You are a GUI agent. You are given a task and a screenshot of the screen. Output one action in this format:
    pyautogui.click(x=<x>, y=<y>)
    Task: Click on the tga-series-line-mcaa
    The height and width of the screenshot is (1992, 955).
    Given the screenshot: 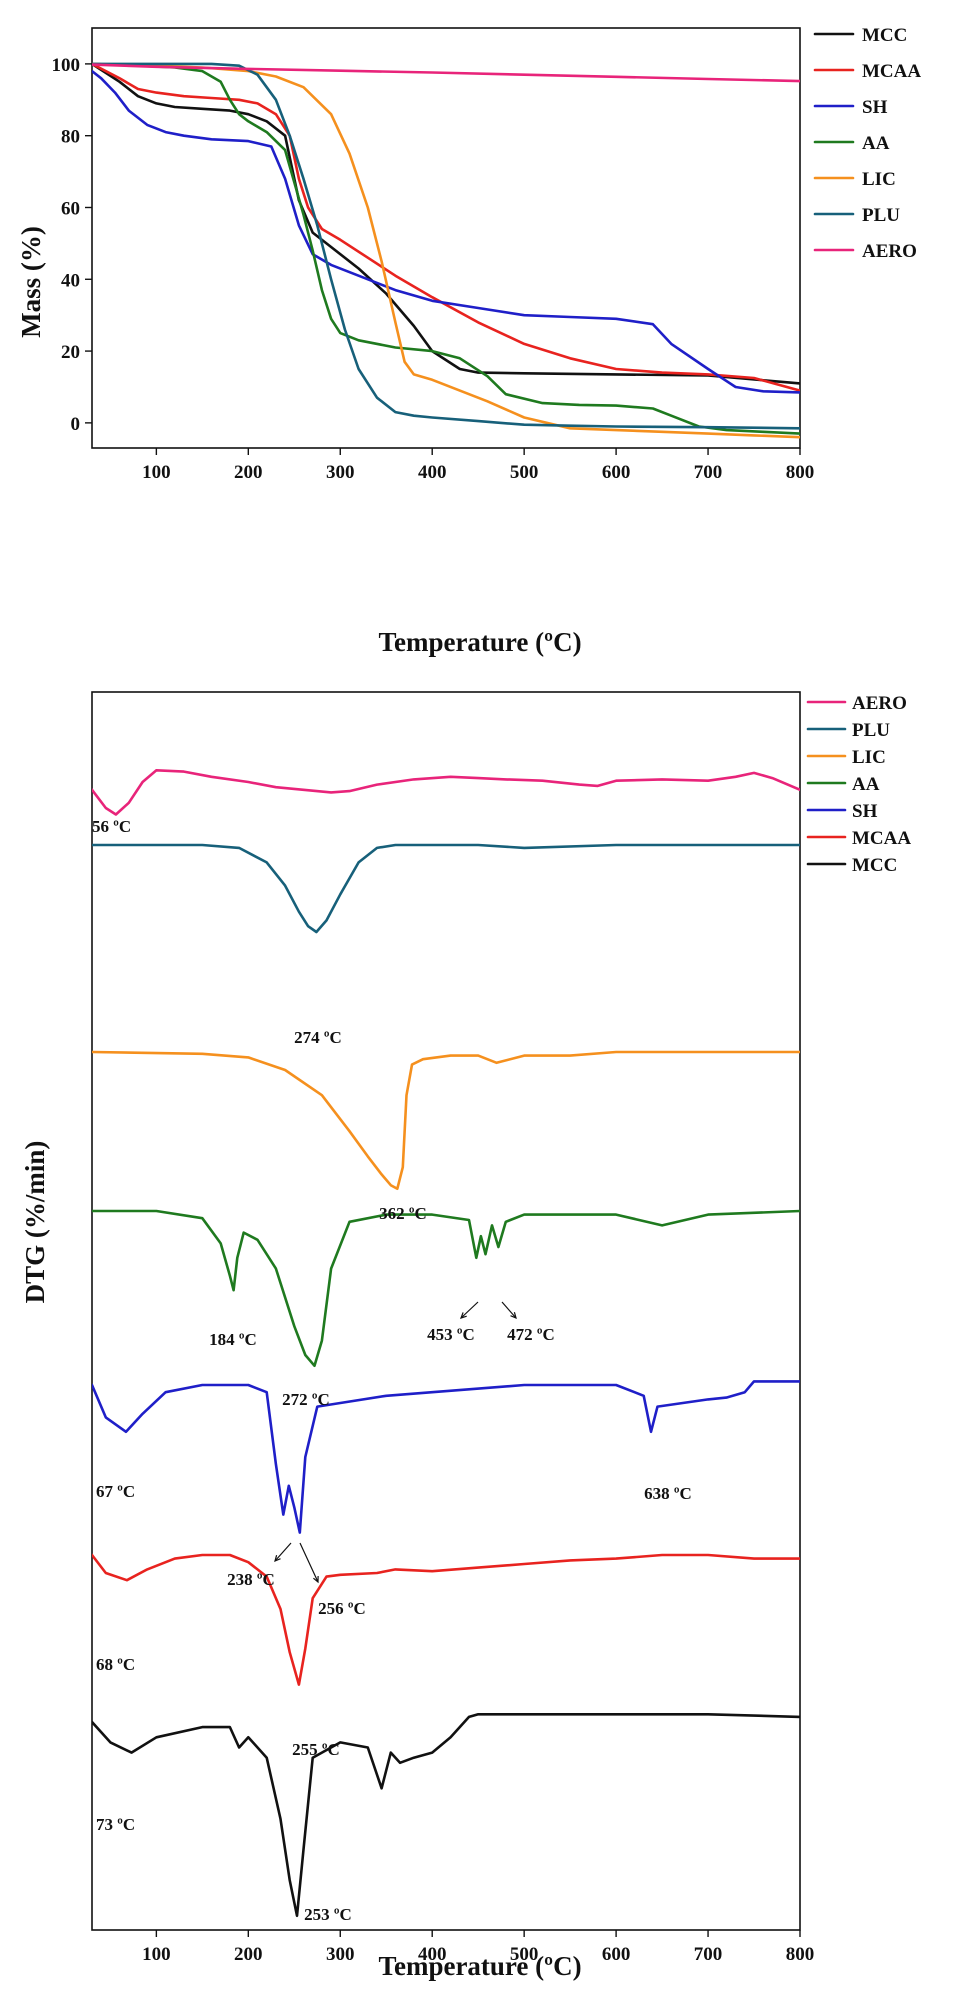 What is the action you would take?
    pyautogui.click(x=446, y=227)
    